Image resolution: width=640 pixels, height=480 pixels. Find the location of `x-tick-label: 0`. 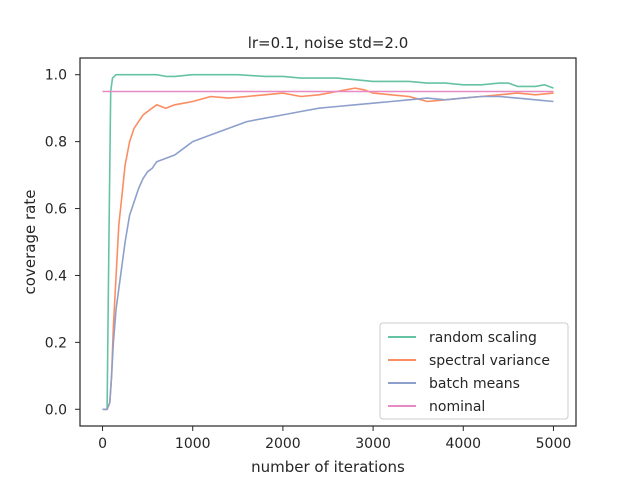

x-tick-label: 0 is located at coordinates (102, 444).